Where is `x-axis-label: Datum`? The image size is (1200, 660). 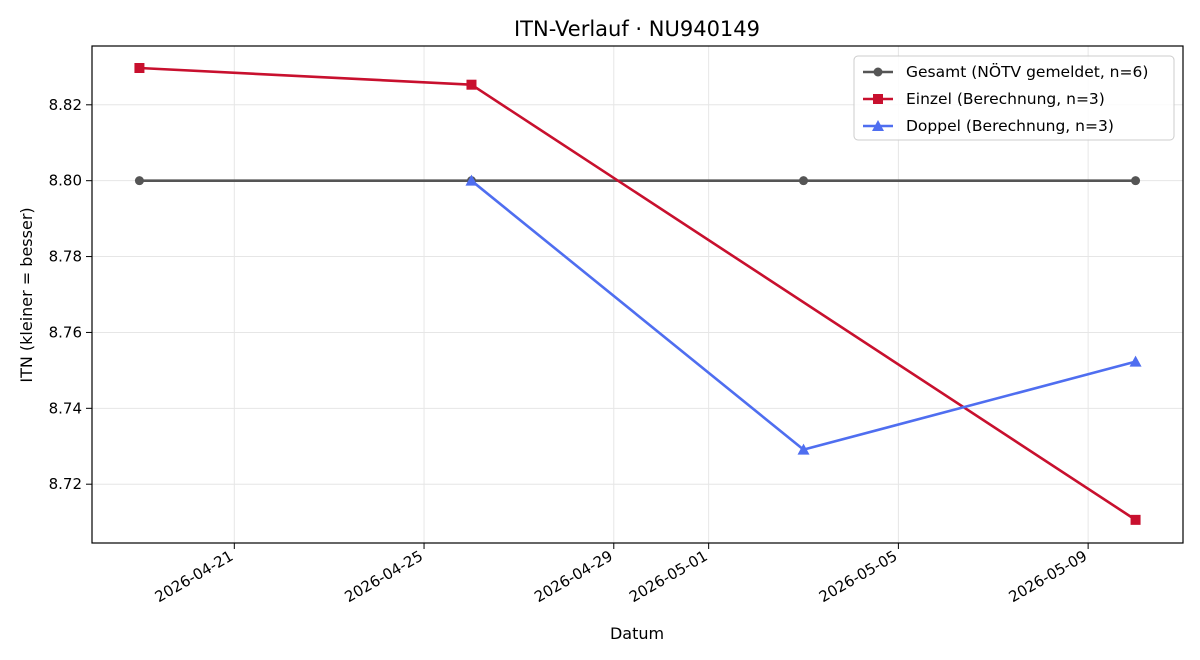
x-axis-label: Datum is located at coordinates (637, 633).